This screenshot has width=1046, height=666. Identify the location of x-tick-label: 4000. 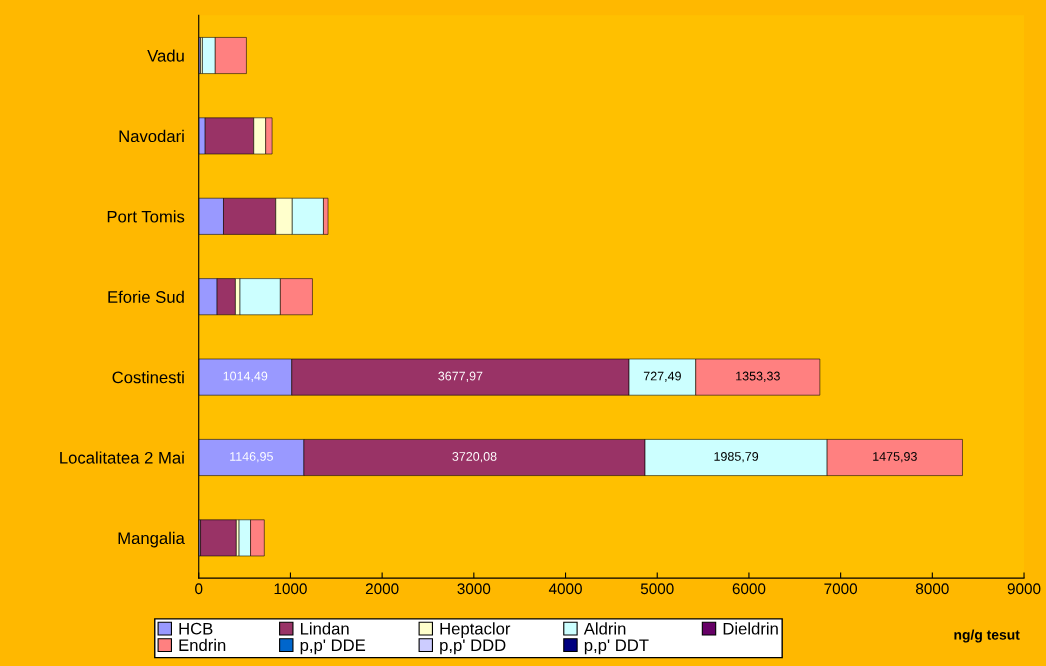
(565, 589).